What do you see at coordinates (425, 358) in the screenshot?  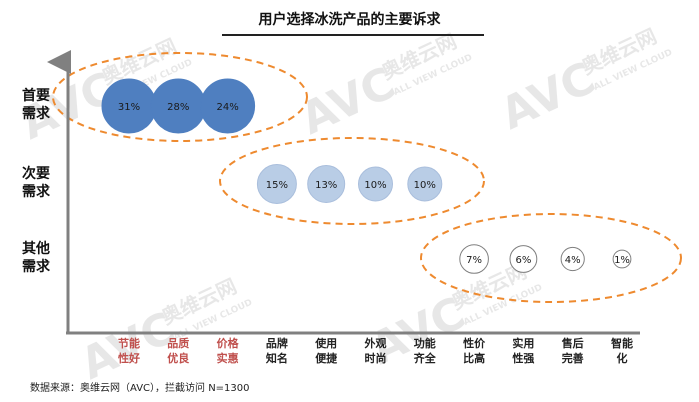 I see `x-tick-line: 齐全` at bounding box center [425, 358].